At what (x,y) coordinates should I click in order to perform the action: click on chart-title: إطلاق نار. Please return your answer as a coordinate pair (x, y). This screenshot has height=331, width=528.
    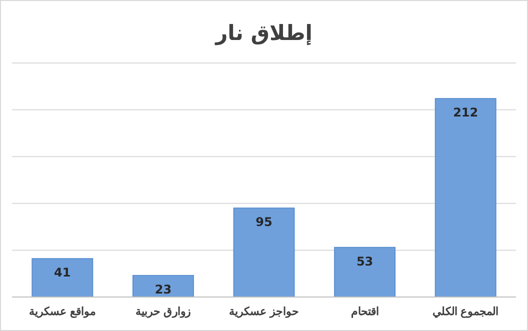
    Looking at the image, I should click on (263, 33).